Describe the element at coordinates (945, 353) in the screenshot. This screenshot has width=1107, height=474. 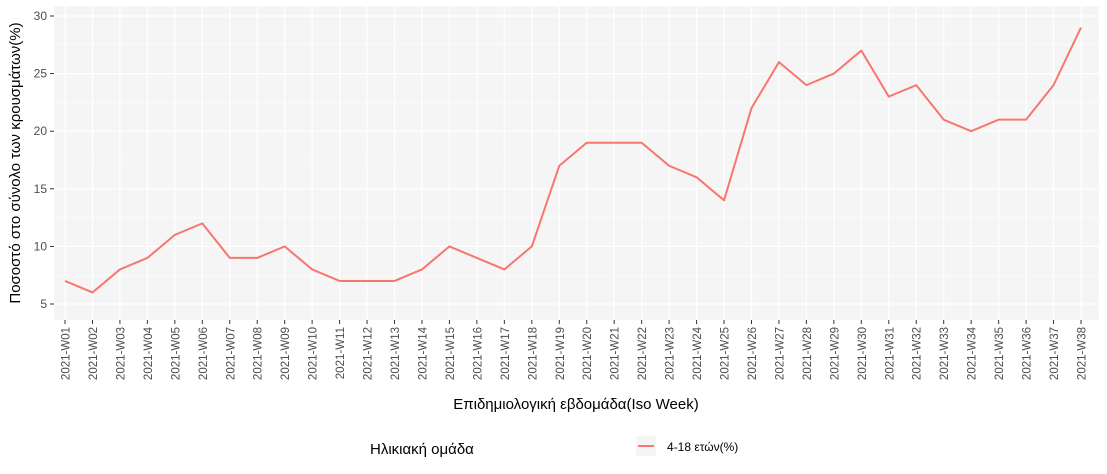
I see `x-tick-label: 2021-W33` at that location.